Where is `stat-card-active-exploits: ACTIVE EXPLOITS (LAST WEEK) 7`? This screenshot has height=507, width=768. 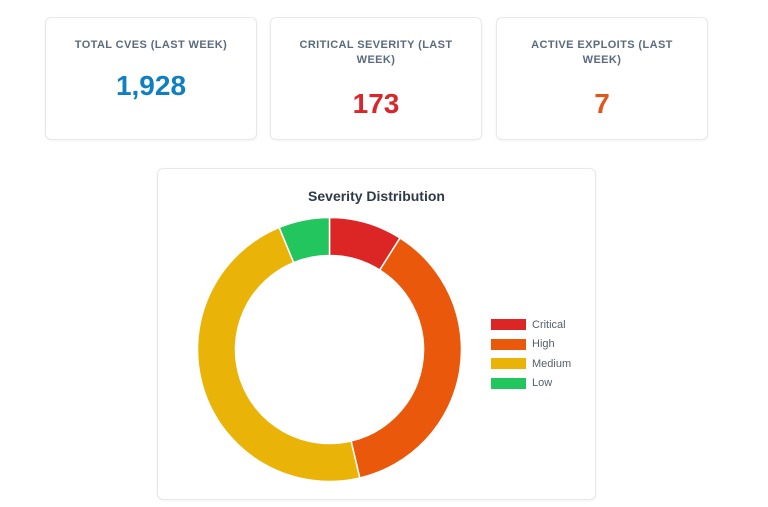 stat-card-active-exploits: ACTIVE EXPLOITS (LAST WEEK) 7 is located at coordinates (602, 78).